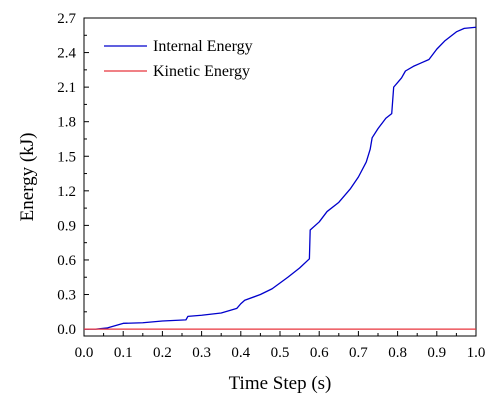  What do you see at coordinates (66, 226) in the screenshot?
I see `y-tick-label: 0.9` at bounding box center [66, 226].